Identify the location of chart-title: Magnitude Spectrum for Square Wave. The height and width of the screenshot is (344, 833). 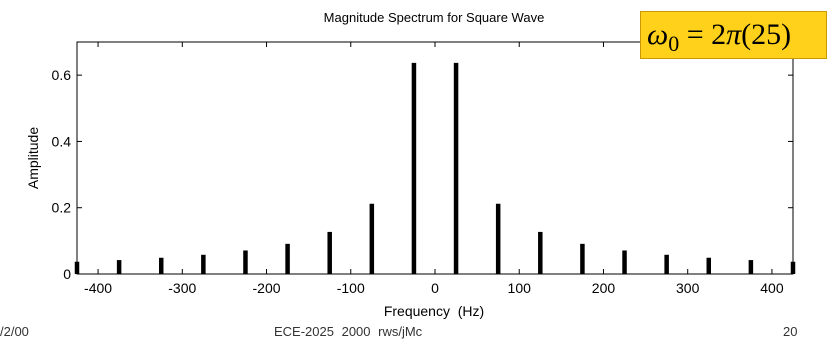
(434, 17).